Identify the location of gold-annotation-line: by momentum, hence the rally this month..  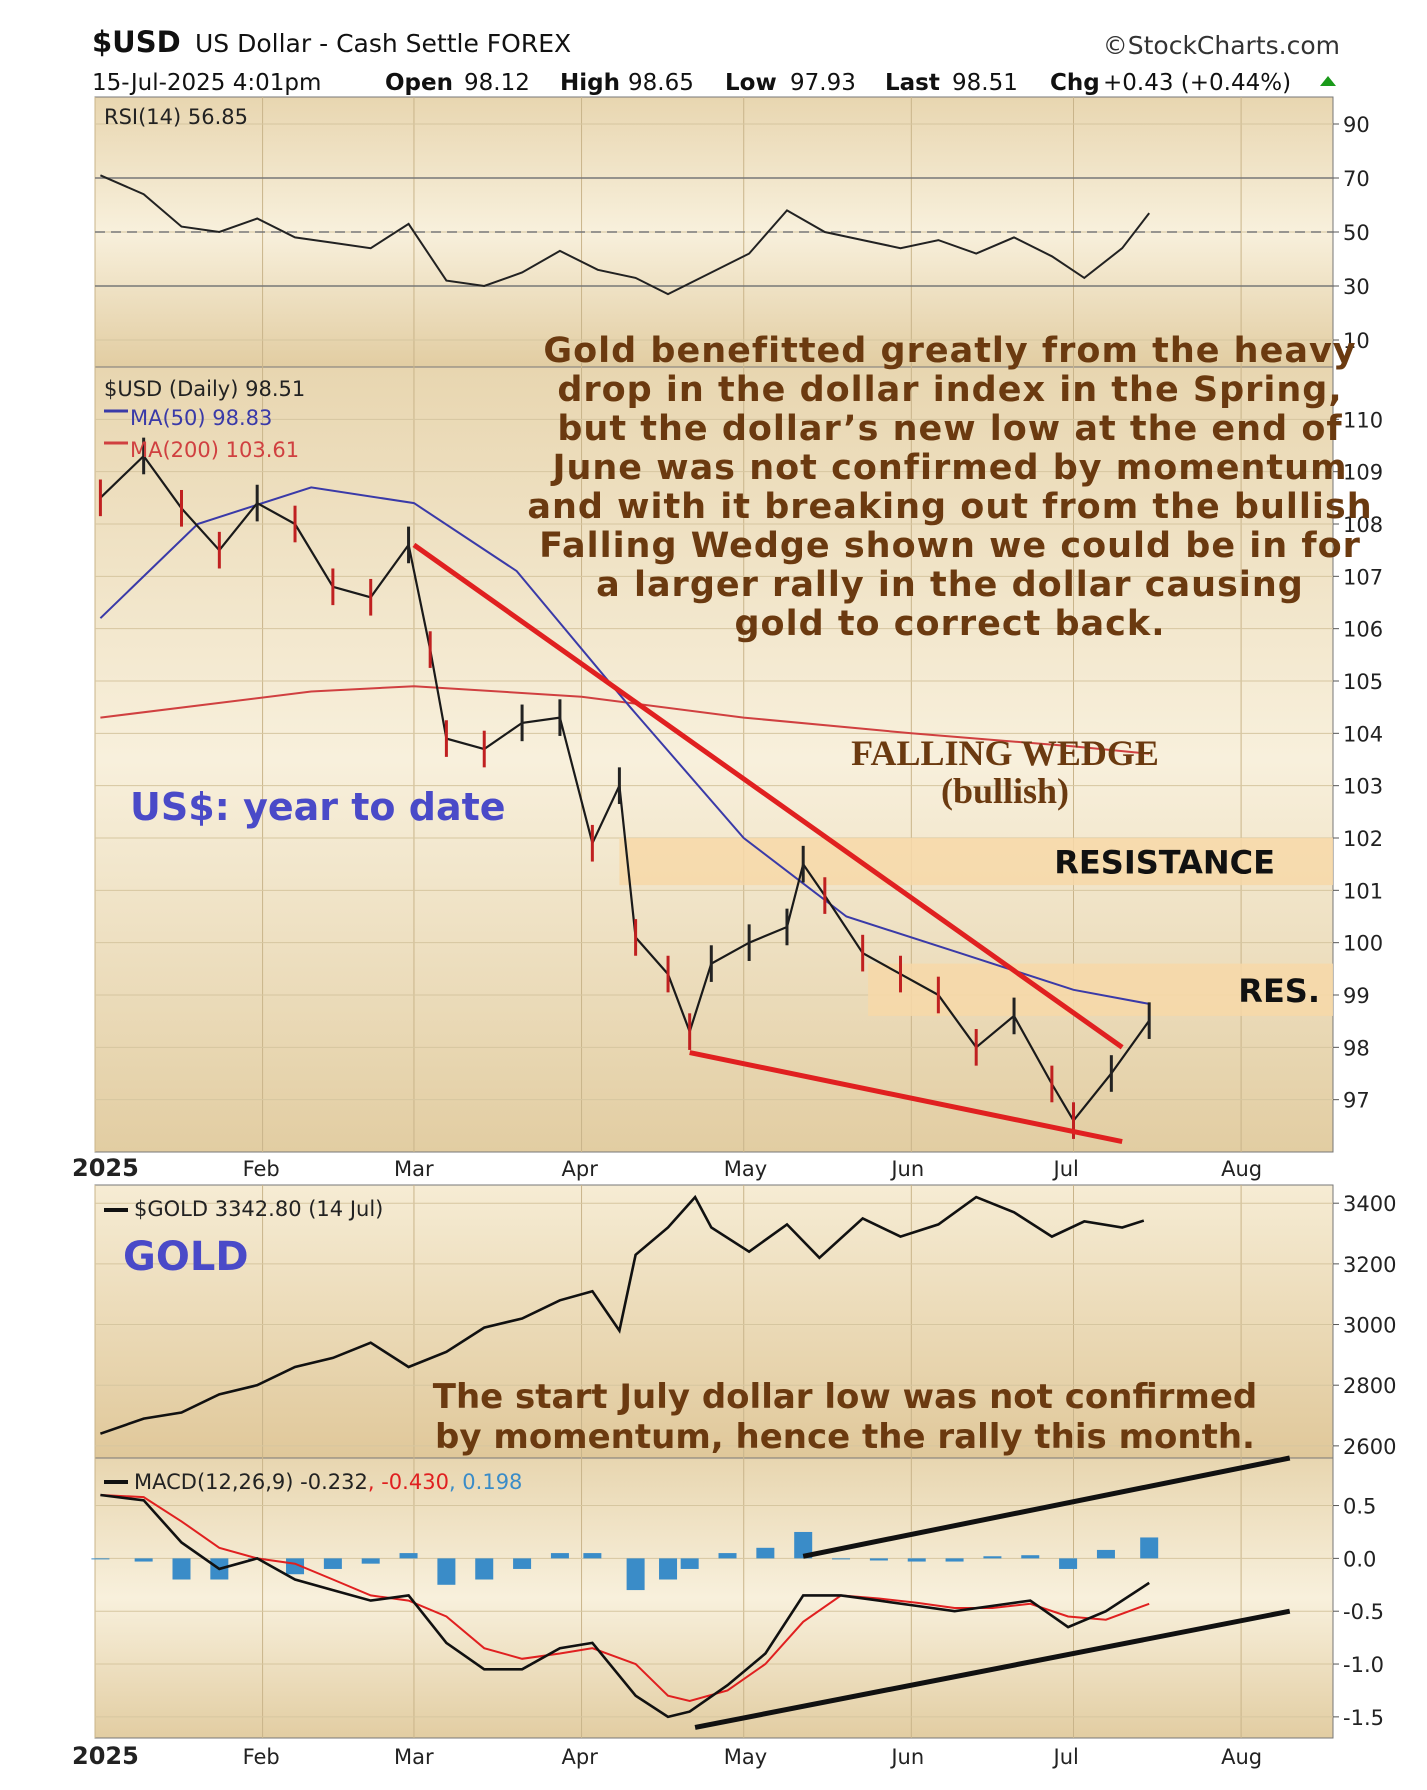
(845, 1437).